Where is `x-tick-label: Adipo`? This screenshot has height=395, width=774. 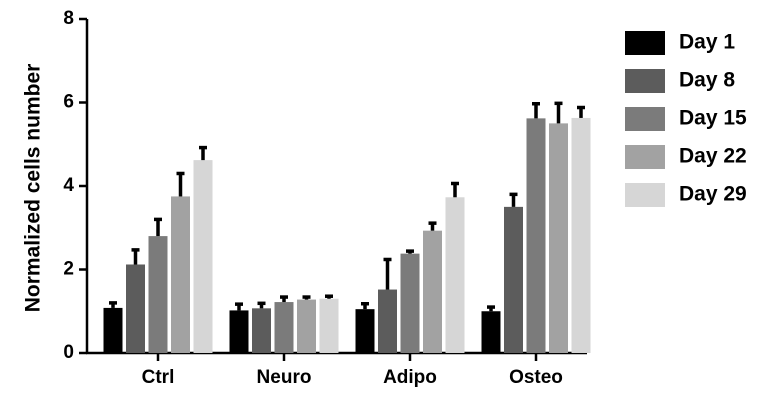
x-tick-label: Adipo is located at coordinates (410, 377).